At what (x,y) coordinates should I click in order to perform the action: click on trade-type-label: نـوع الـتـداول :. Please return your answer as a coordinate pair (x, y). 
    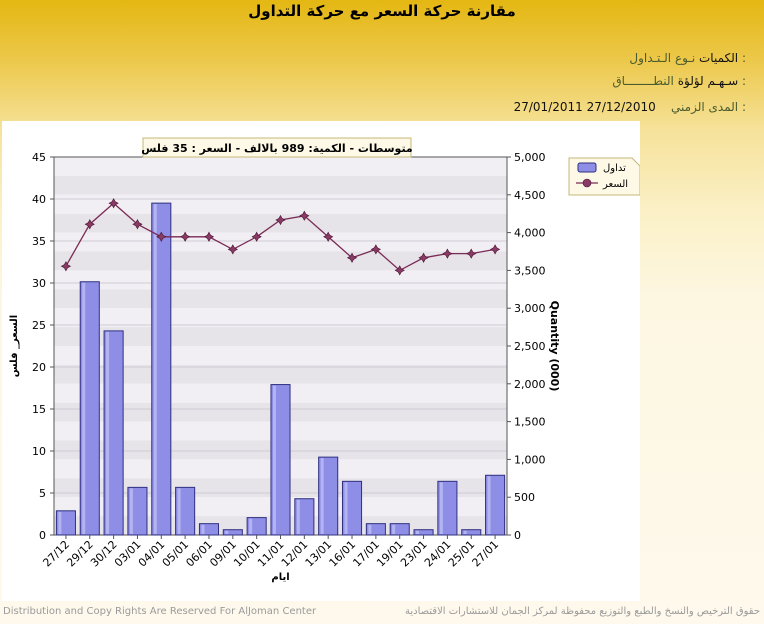
    Looking at the image, I should click on (687, 58).